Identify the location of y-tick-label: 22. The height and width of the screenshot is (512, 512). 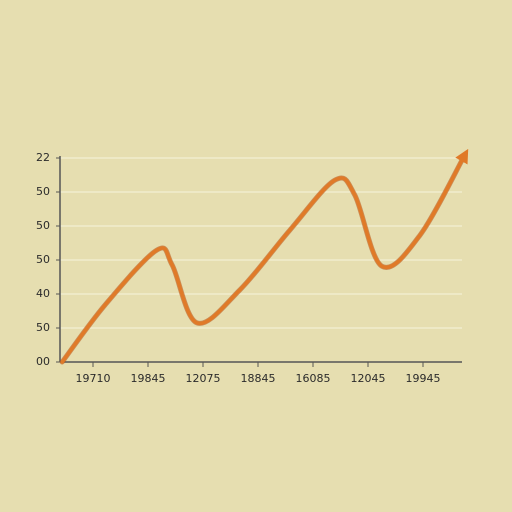
(43, 157).